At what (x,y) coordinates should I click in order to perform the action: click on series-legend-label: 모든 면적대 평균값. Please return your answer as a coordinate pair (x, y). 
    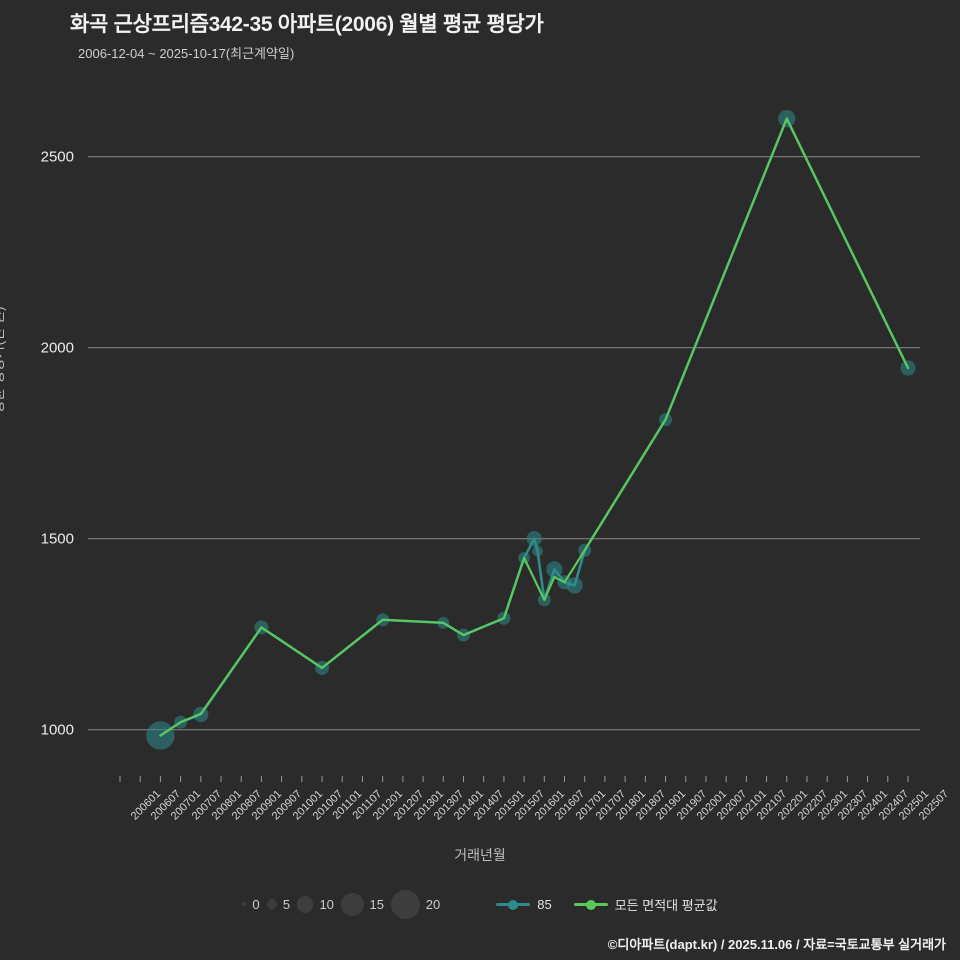
    Looking at the image, I should click on (666, 905).